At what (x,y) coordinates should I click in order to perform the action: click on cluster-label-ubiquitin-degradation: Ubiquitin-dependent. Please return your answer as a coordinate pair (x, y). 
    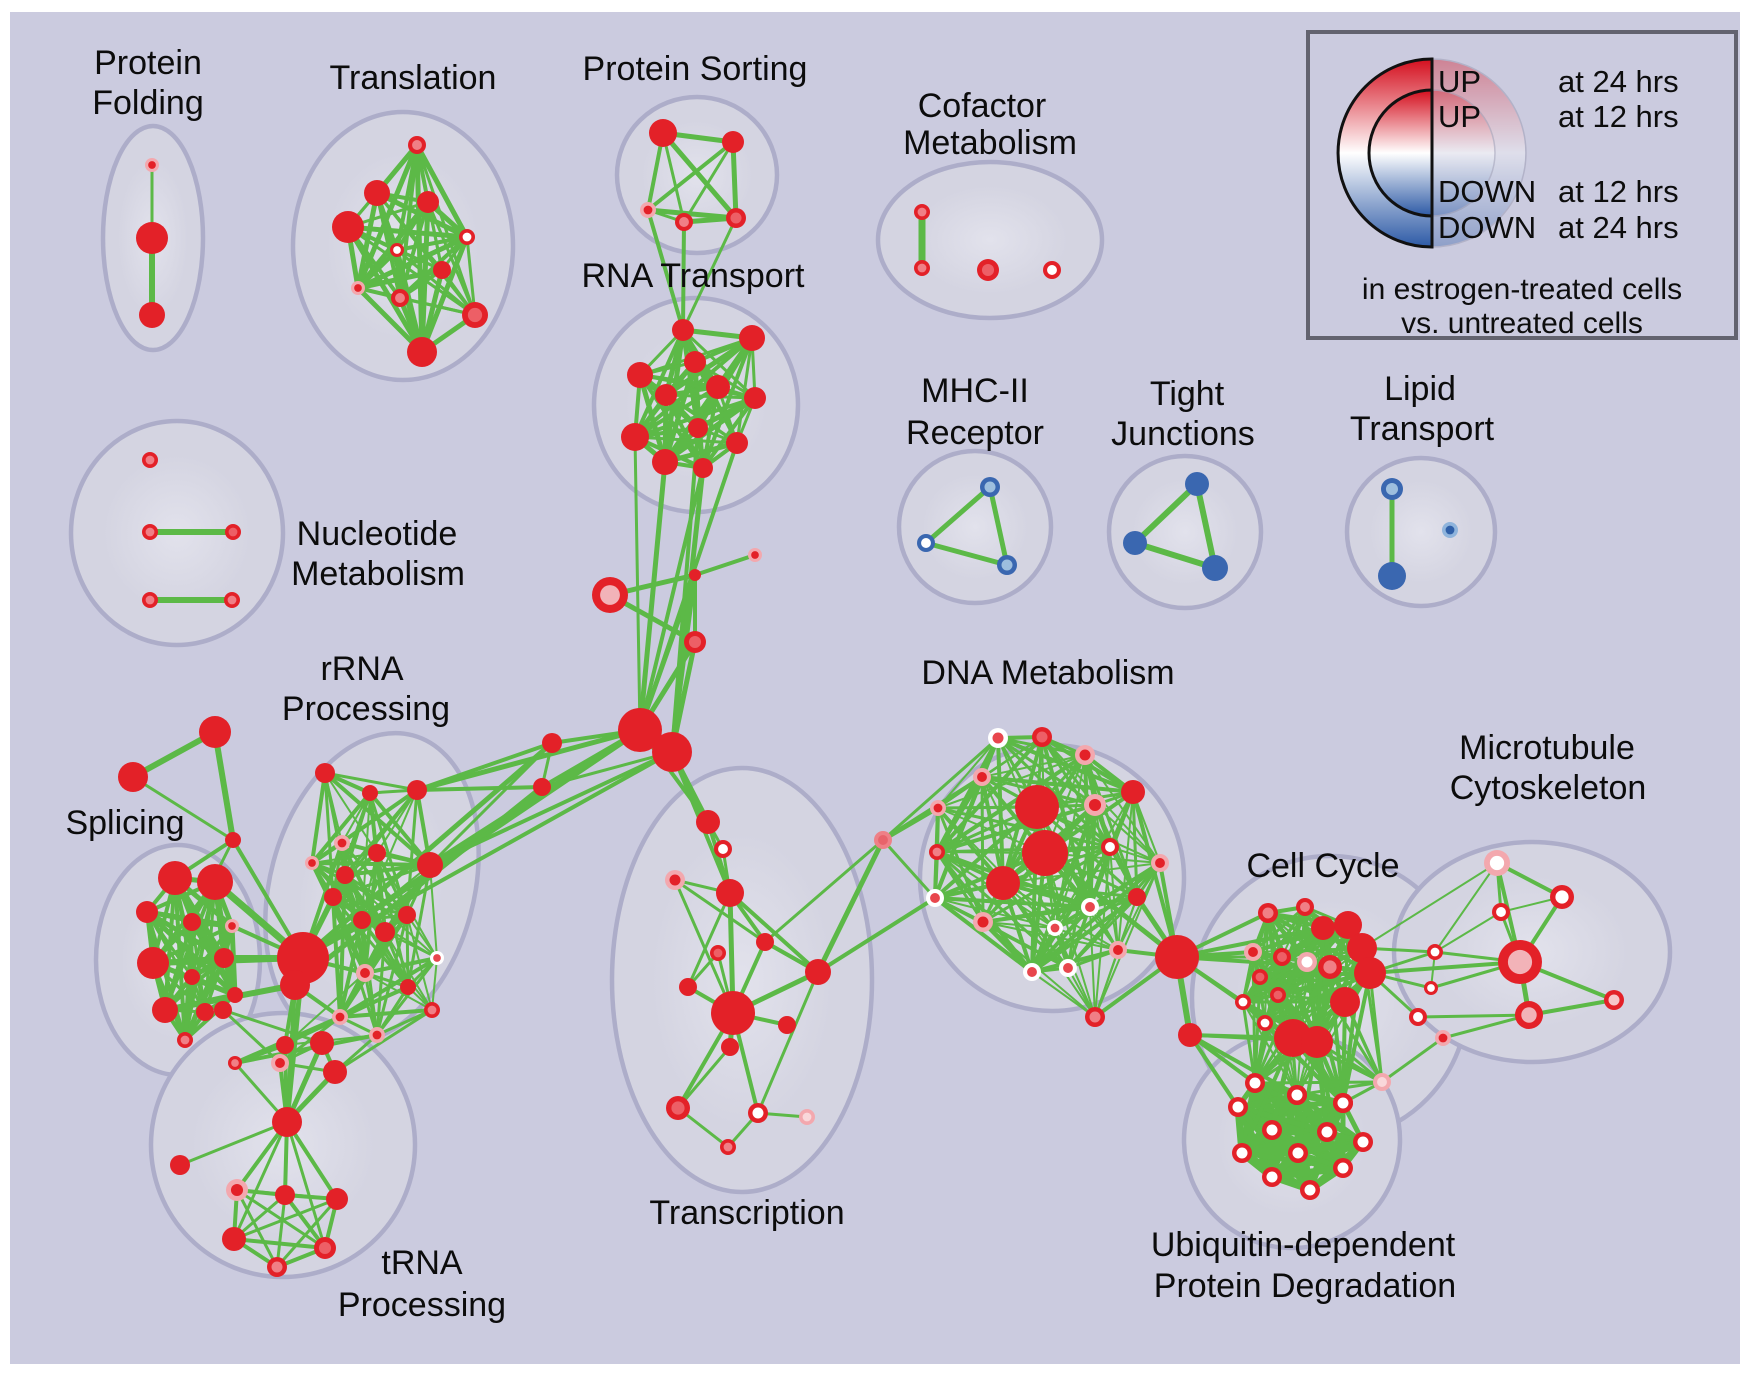
    Looking at the image, I should click on (1303, 1245).